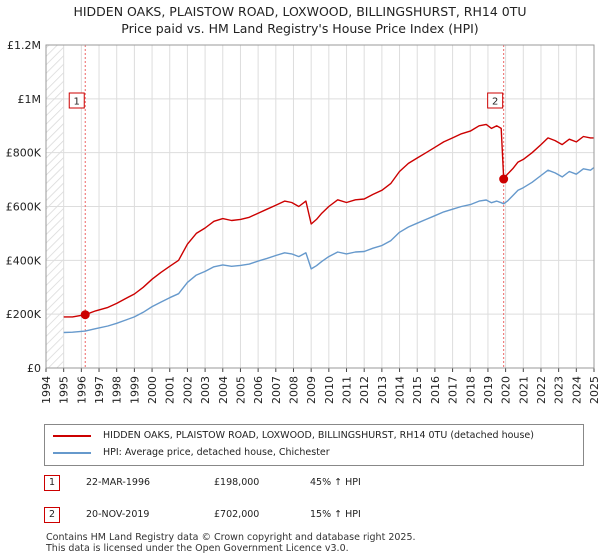 This screenshot has height=560, width=600. Describe the element at coordinates (311, 390) in the screenshot. I see `x-tick-label: 2009` at that location.